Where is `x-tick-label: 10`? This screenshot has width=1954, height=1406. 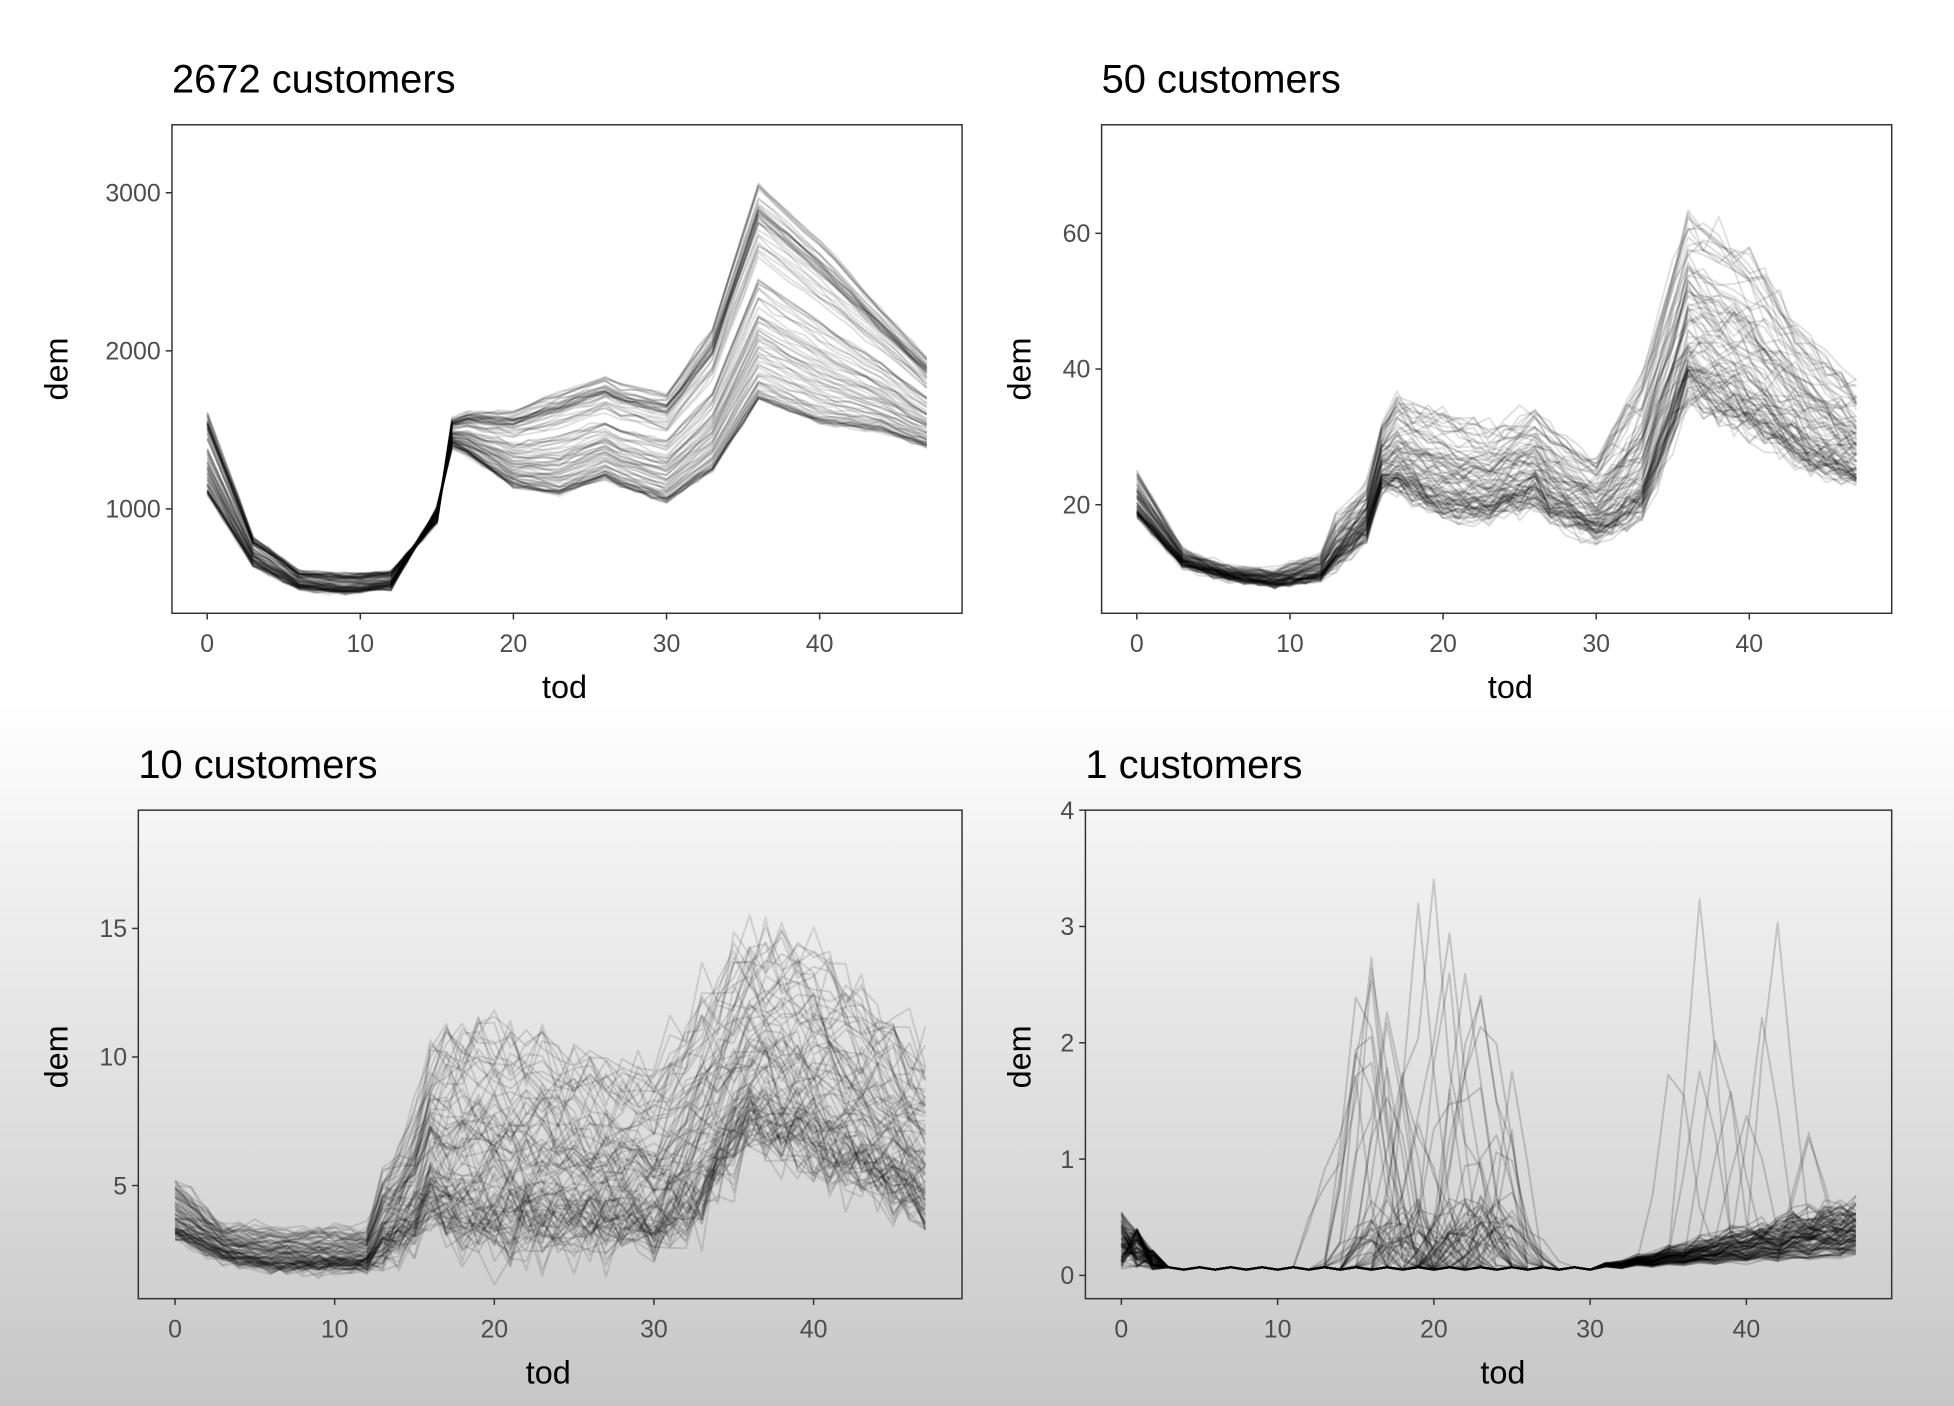 x-tick-label: 10 is located at coordinates (1290, 644).